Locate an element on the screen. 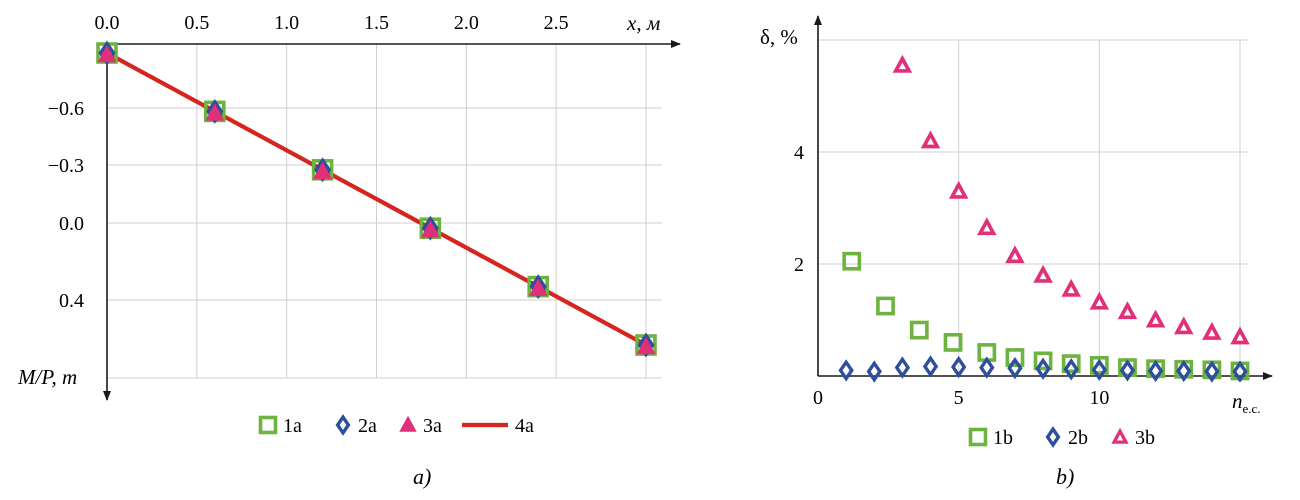 This screenshot has width=1300, height=500. y-axis-label-a: M/P, m is located at coordinates (47, 377).